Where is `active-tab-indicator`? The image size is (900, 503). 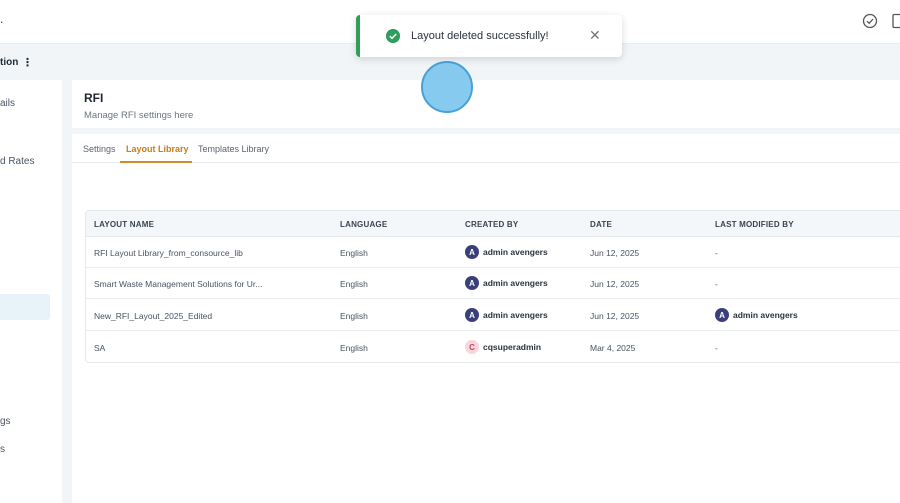
active-tab-indicator is located at coordinates (156, 162).